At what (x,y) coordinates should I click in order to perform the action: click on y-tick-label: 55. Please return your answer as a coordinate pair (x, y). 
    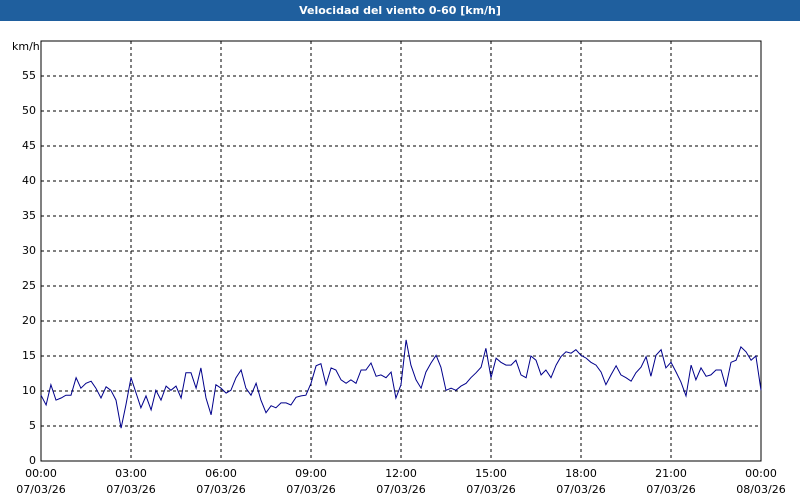
    Looking at the image, I should click on (29, 75).